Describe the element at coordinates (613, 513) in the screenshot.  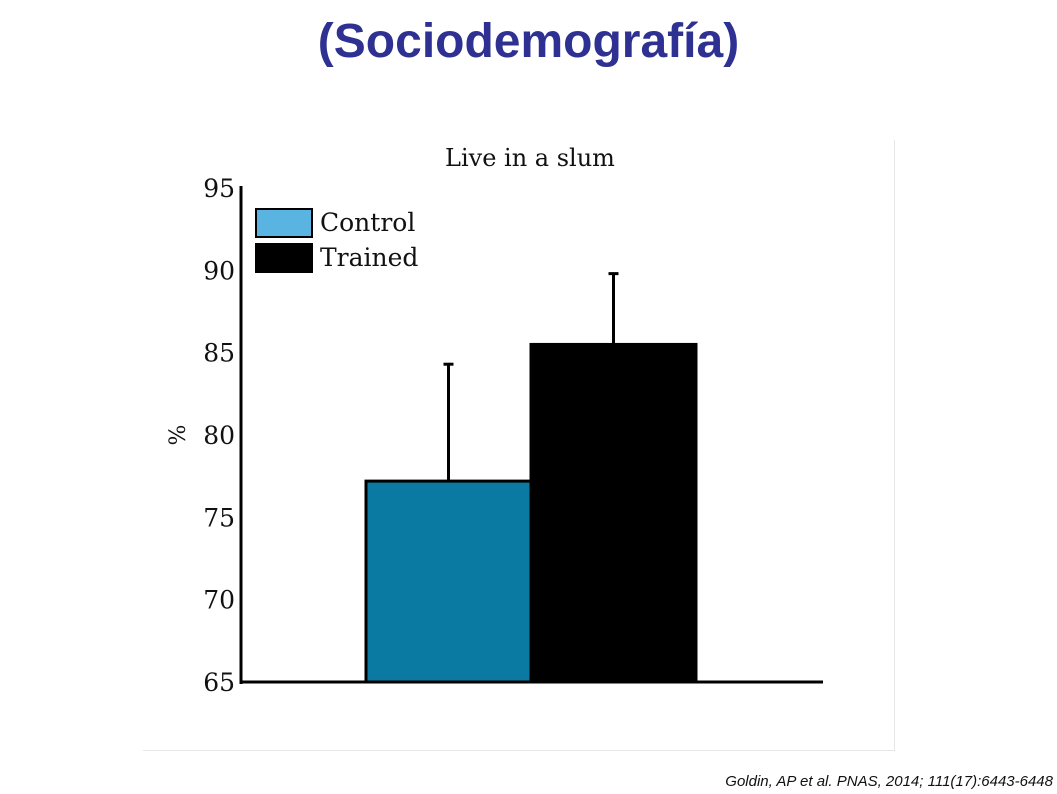
I see `bar-trained` at that location.